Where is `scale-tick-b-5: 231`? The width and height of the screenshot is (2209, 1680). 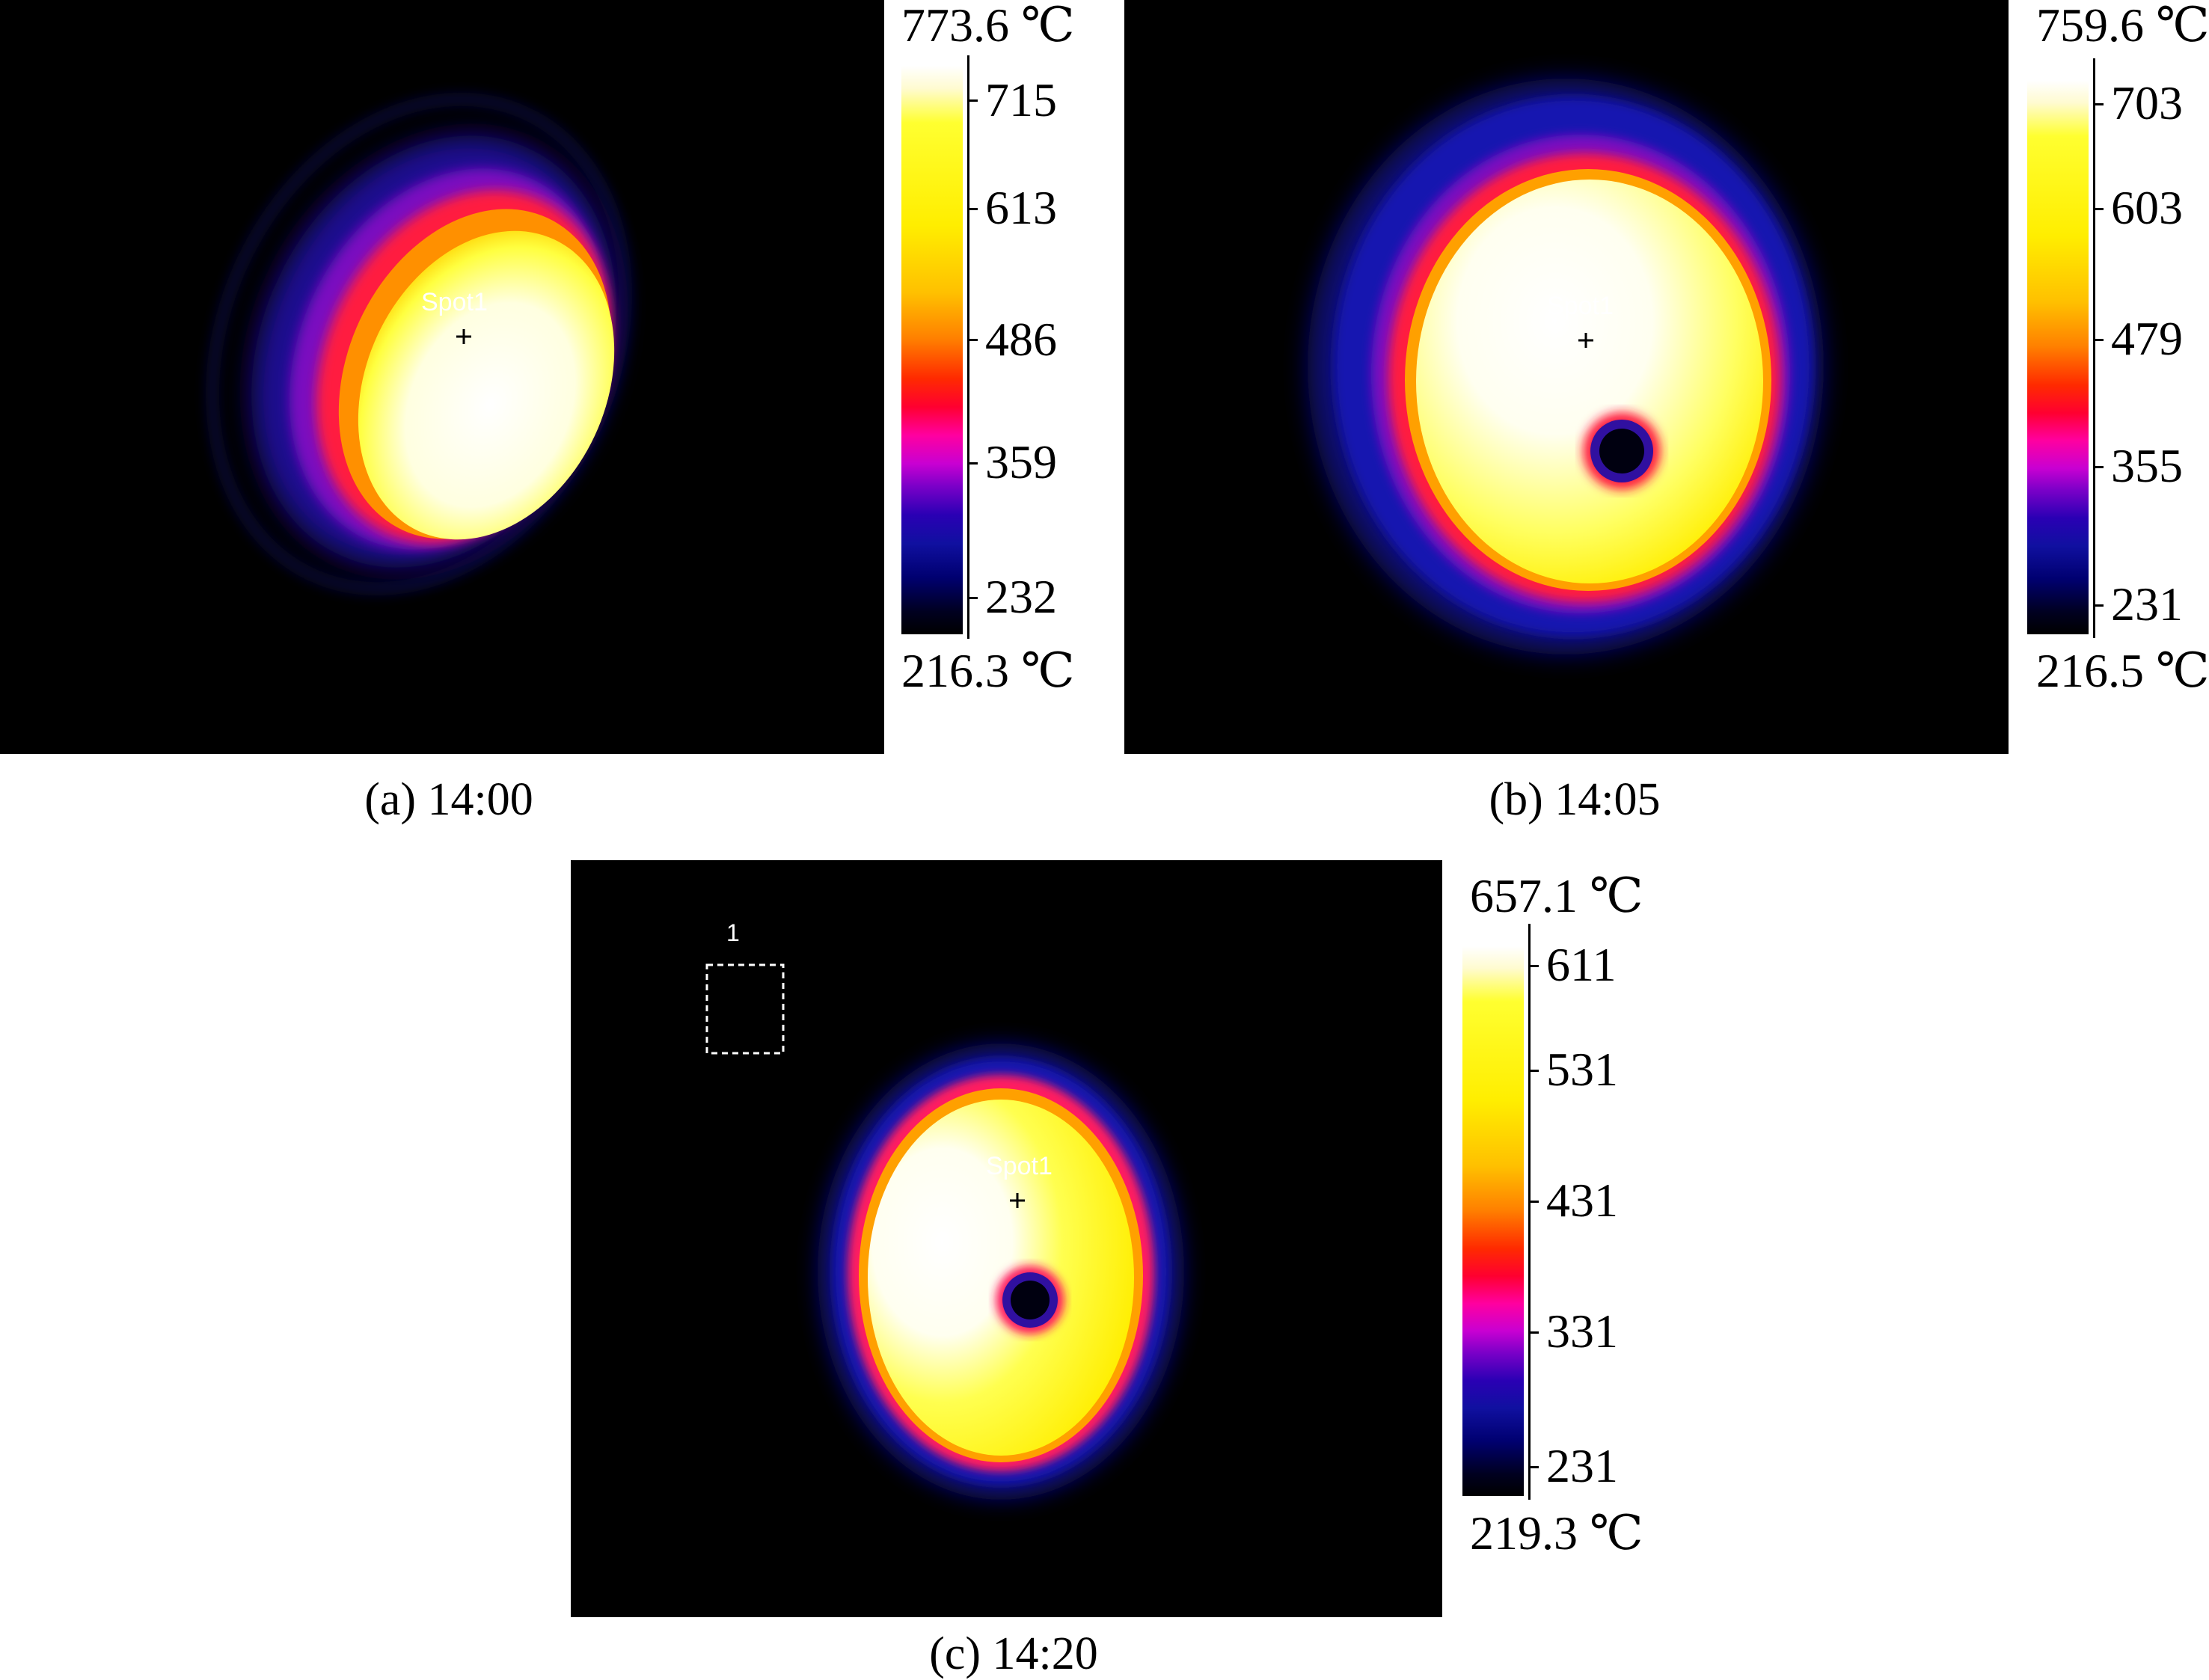 scale-tick-b-5: 231 is located at coordinates (2147, 604).